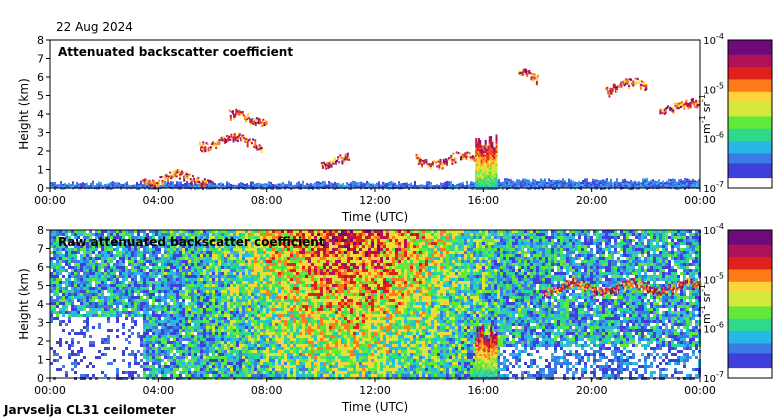  What do you see at coordinates (267, 200) in the screenshot?
I see `x-tick-label: 08:00` at bounding box center [267, 200].